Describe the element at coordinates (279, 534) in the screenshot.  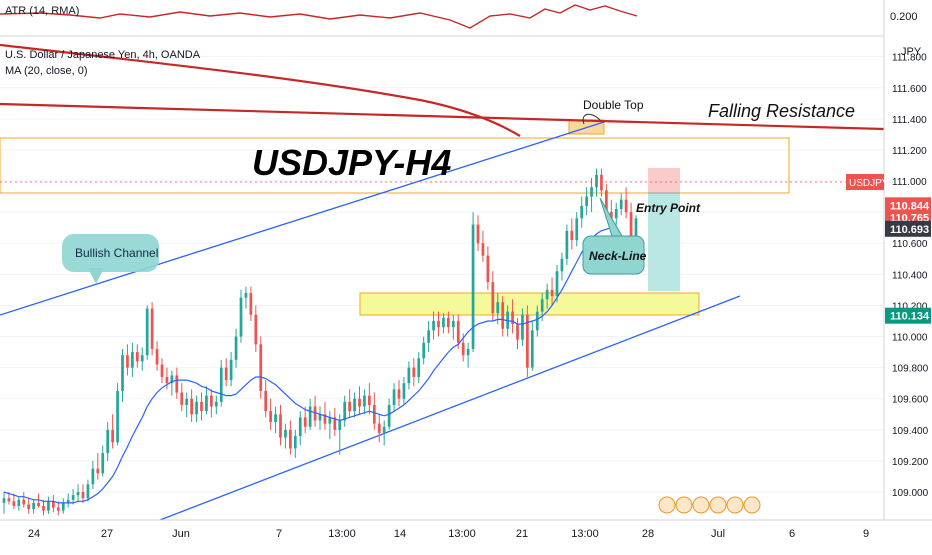
I see `time-tick-label: 7` at that location.